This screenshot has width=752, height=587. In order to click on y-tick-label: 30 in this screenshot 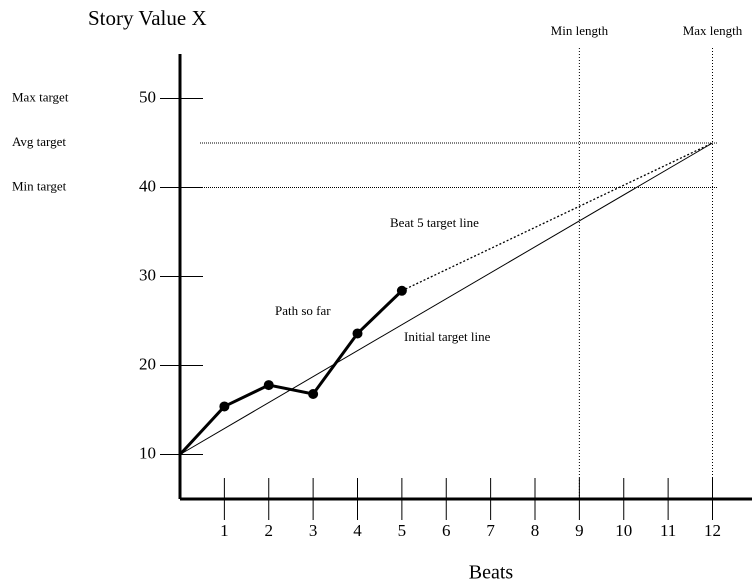, I will do `click(147, 274)`.